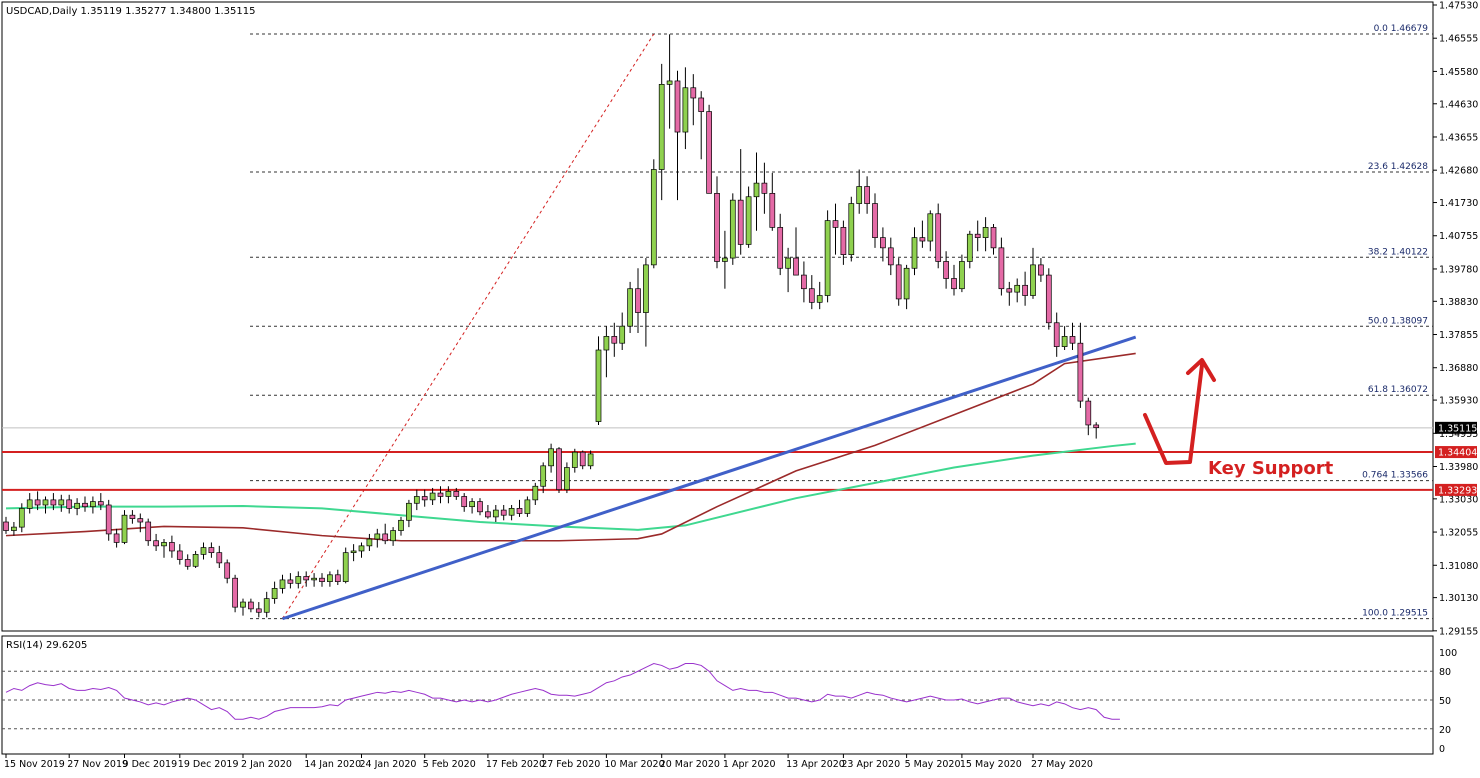 The width and height of the screenshot is (1480, 778). I want to click on fib-level-label: 61.8 1.36072, so click(1398, 390).